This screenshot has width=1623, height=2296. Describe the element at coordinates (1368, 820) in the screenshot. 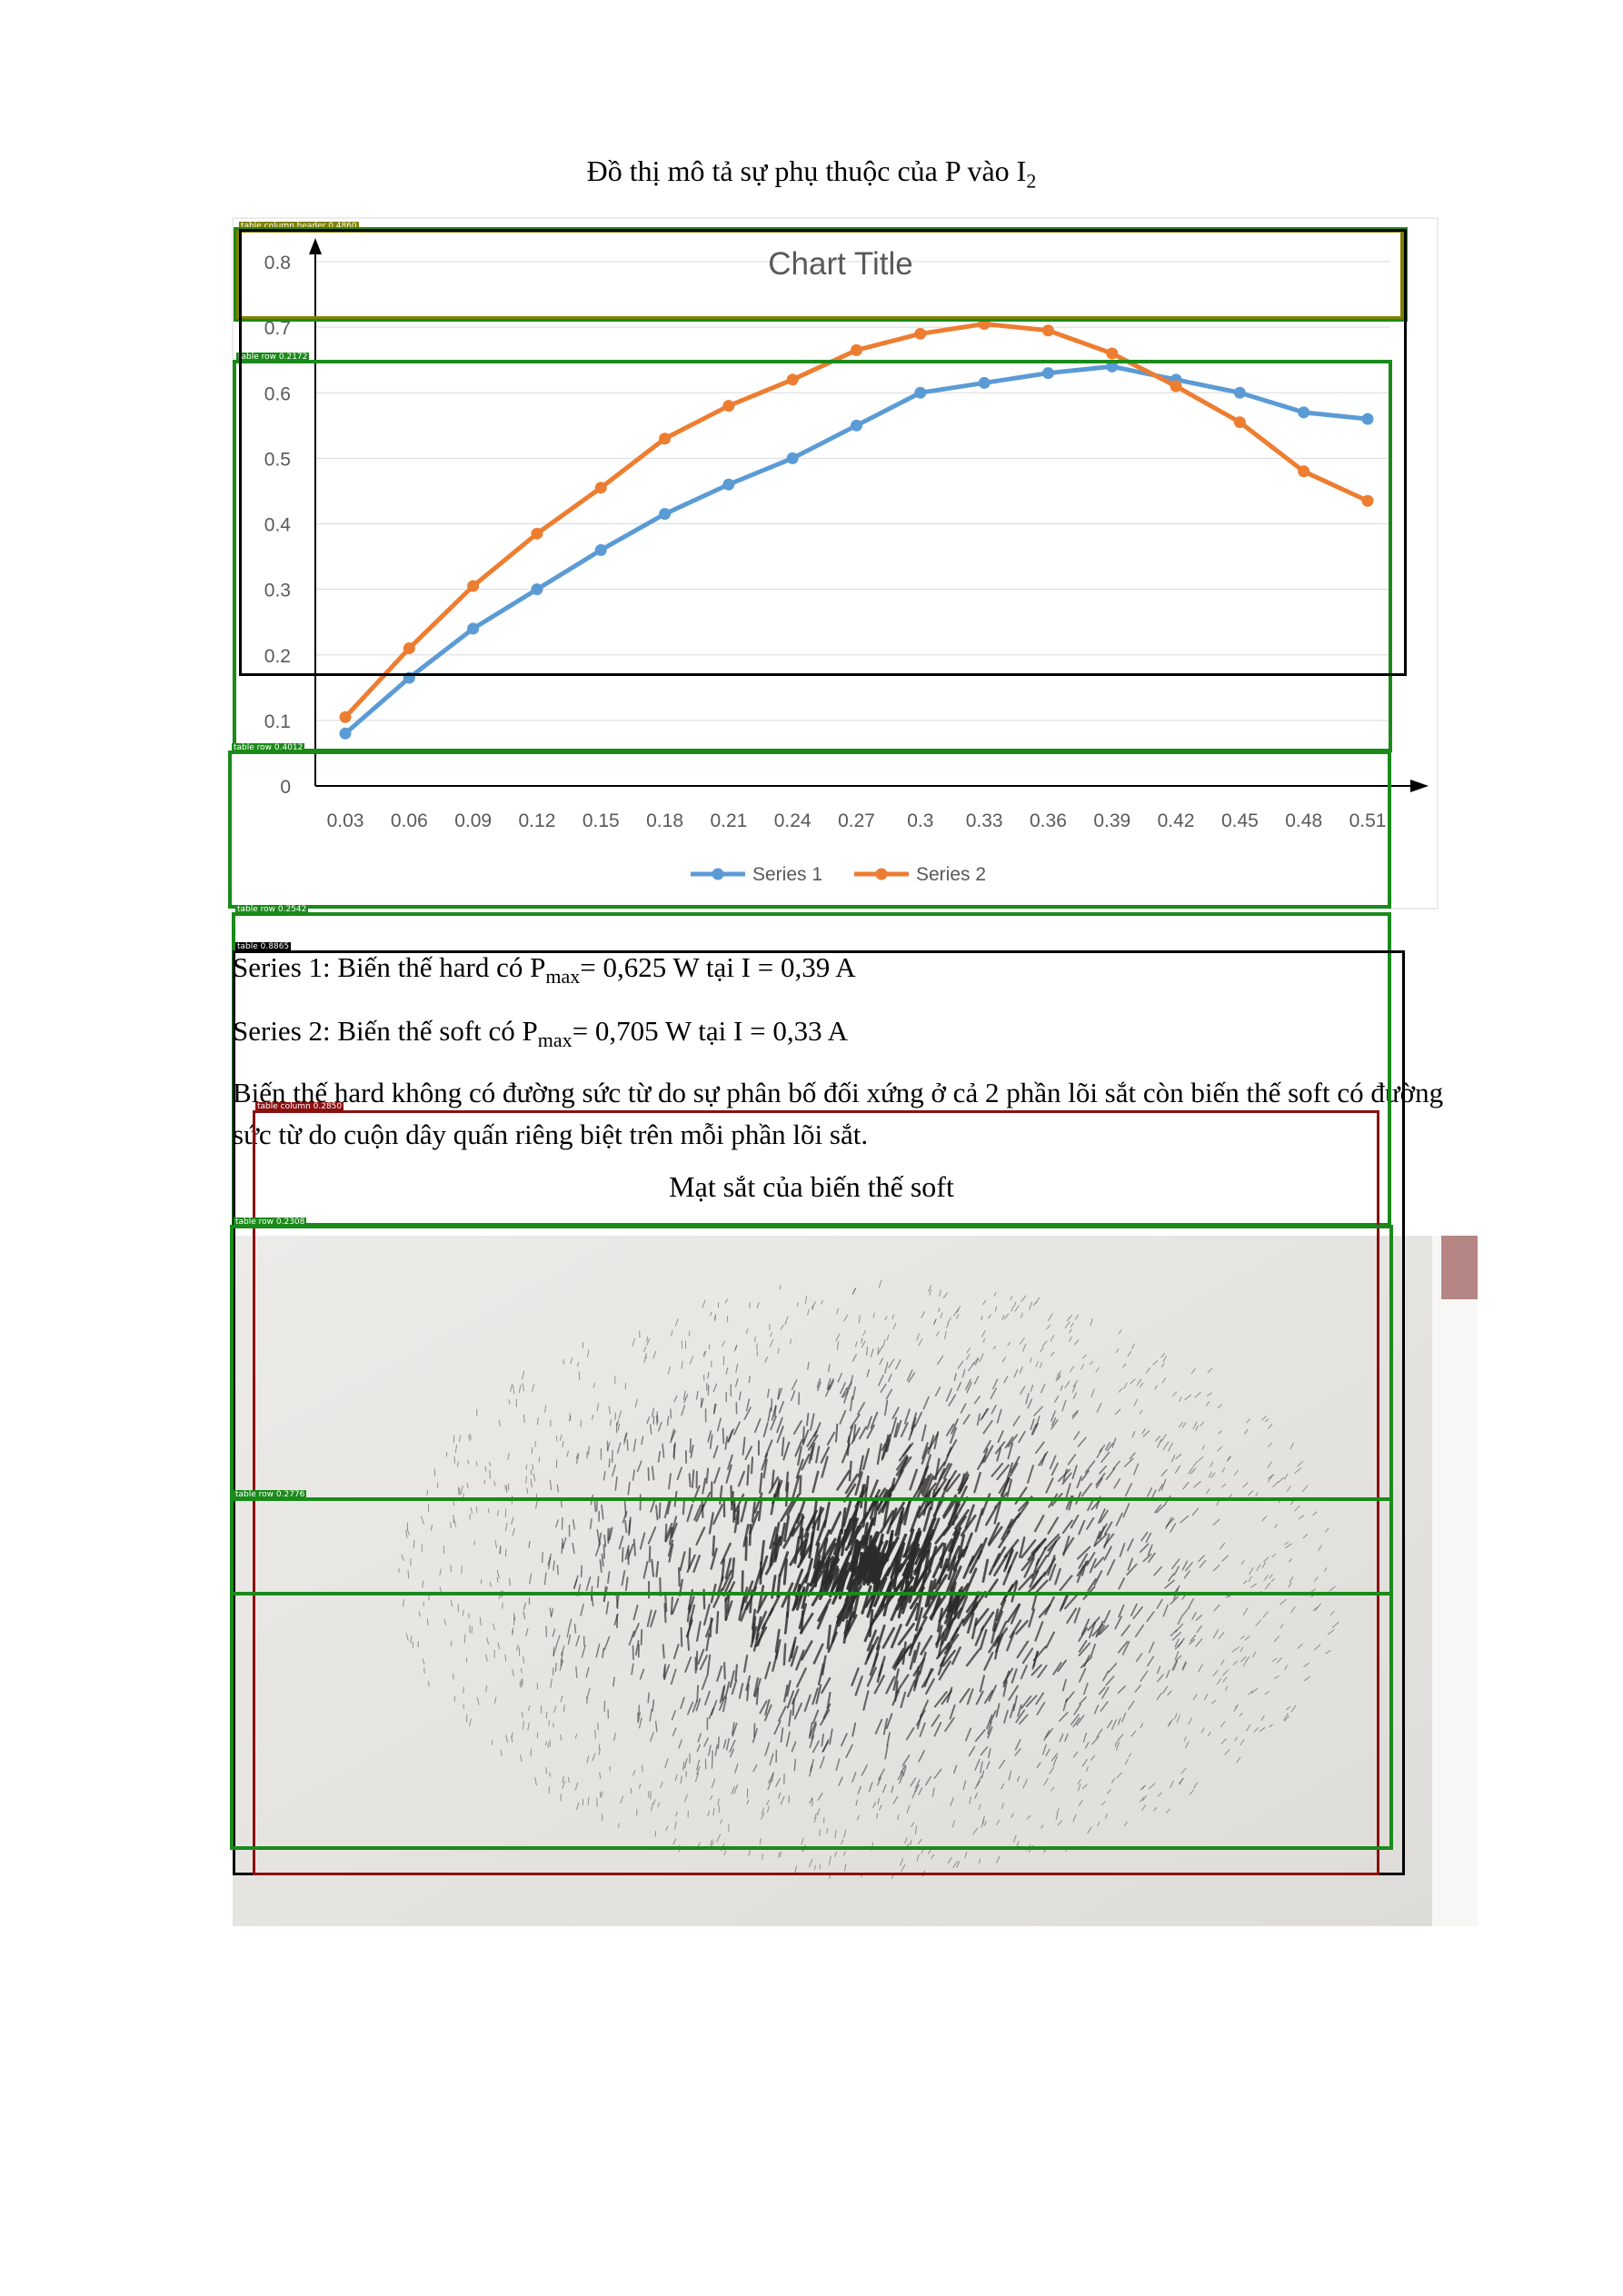

I see `x-tick-label: 0.51` at that location.